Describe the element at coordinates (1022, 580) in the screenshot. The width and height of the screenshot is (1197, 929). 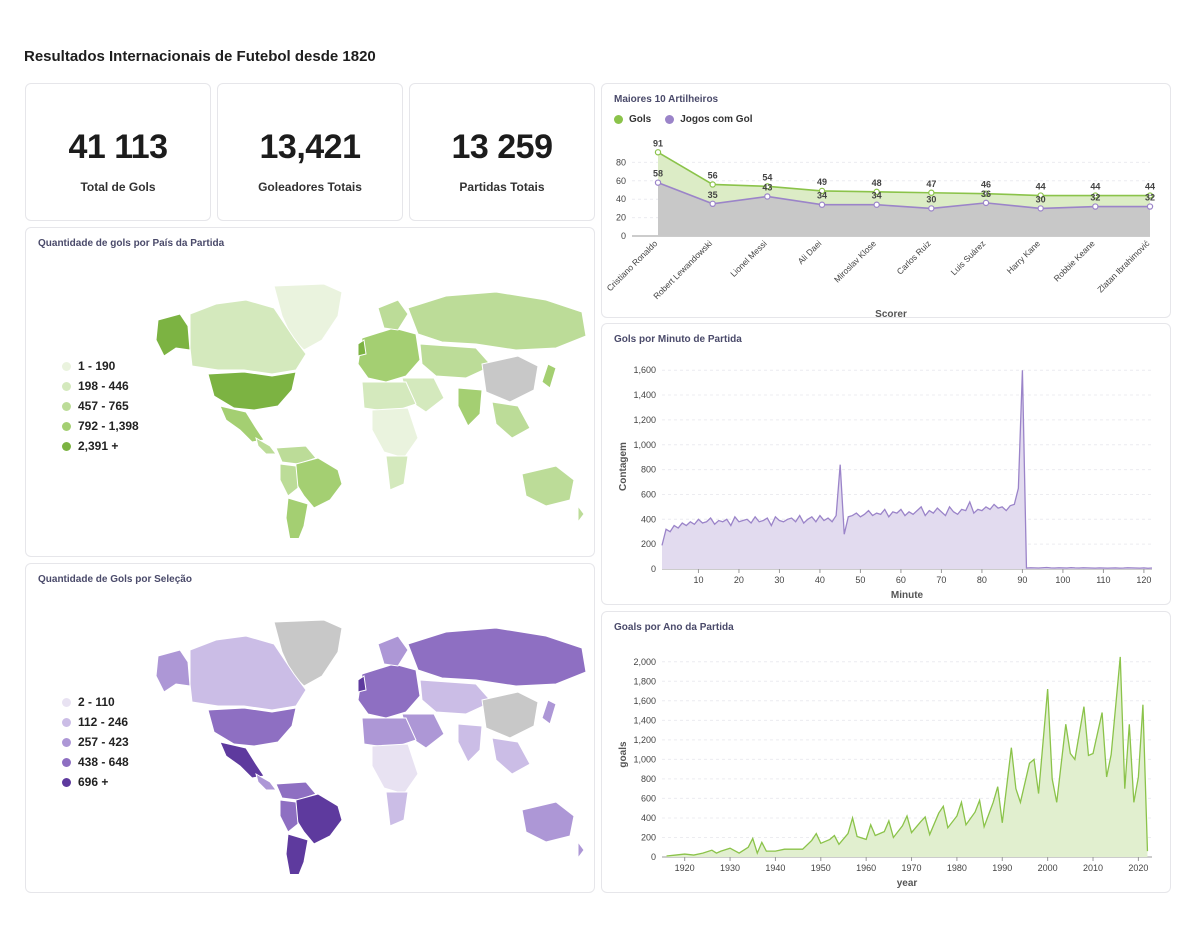
I see `x-tick-label: 90` at that location.